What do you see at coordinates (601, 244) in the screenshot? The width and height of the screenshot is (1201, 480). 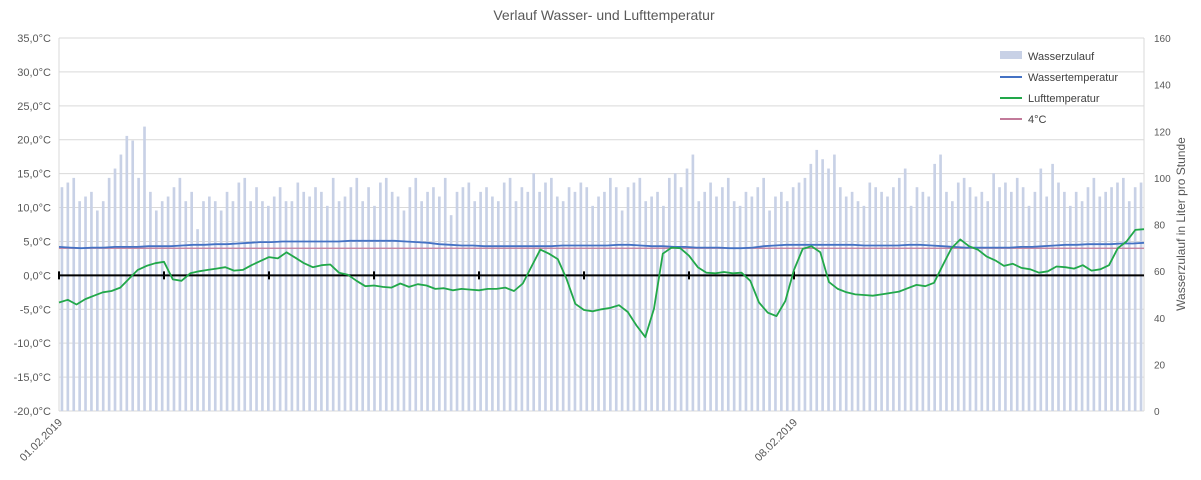 I see `series-line-wassertemperatur` at bounding box center [601, 244].